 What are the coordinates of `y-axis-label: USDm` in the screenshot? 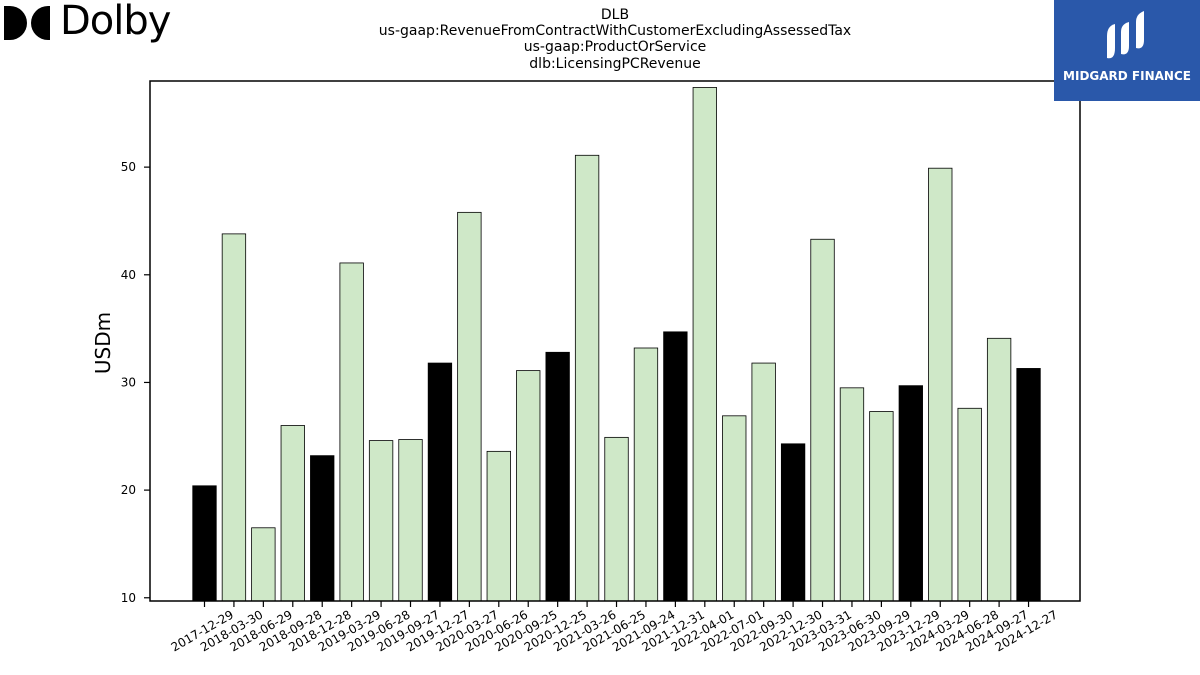 It's located at (103, 343).